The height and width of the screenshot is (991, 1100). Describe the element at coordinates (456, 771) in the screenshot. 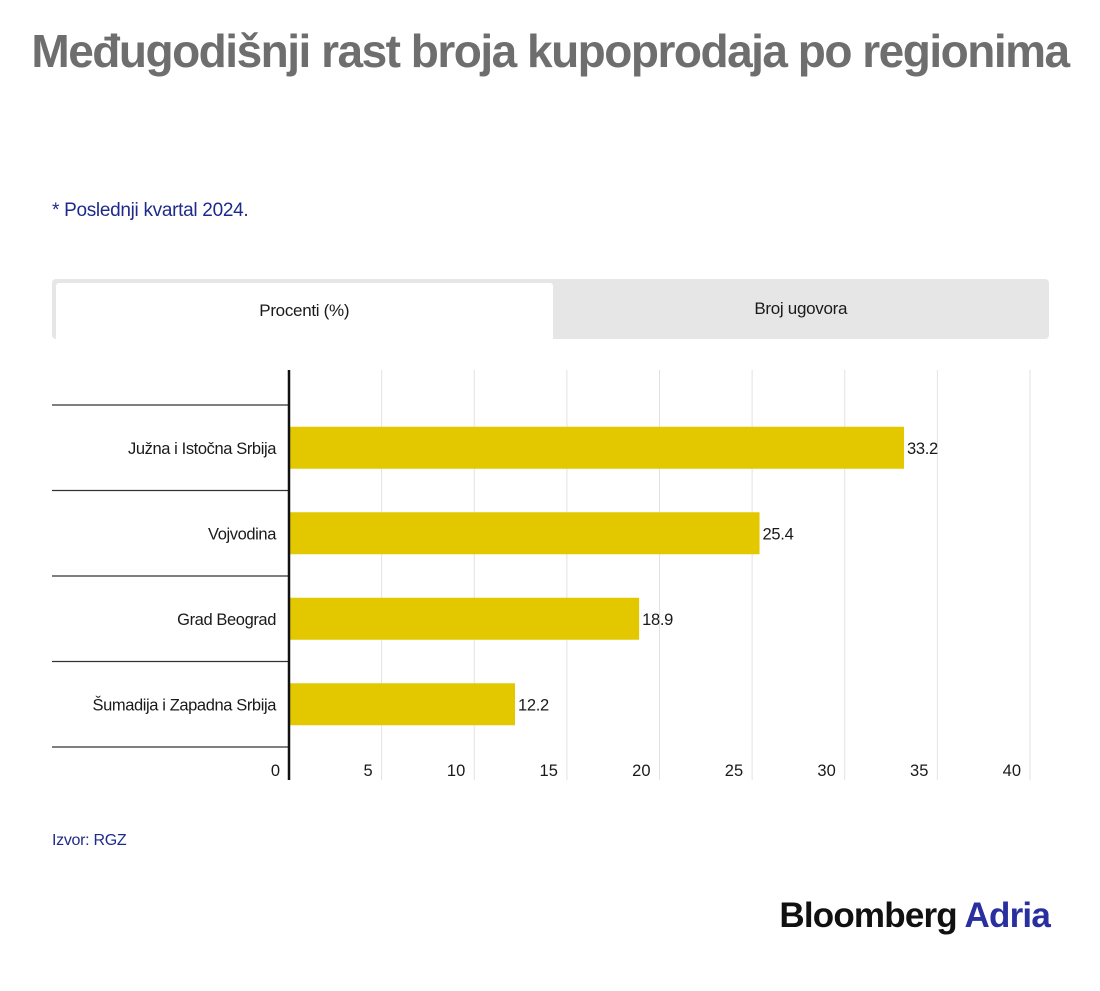

I see `x-tick-label: 10` at that location.